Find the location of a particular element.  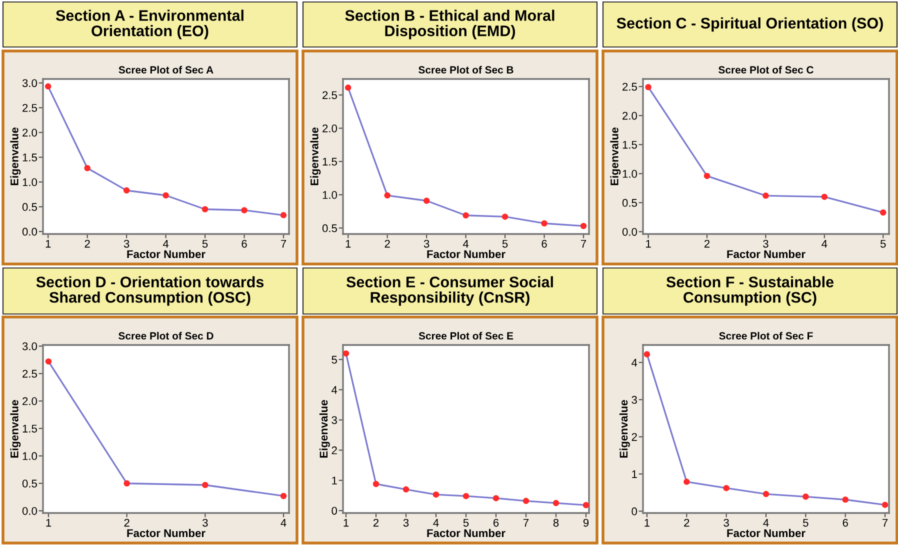

chart-title: Section D - Orientation towards Shared Consumption (OSC) is located at coordinates (150, 291).